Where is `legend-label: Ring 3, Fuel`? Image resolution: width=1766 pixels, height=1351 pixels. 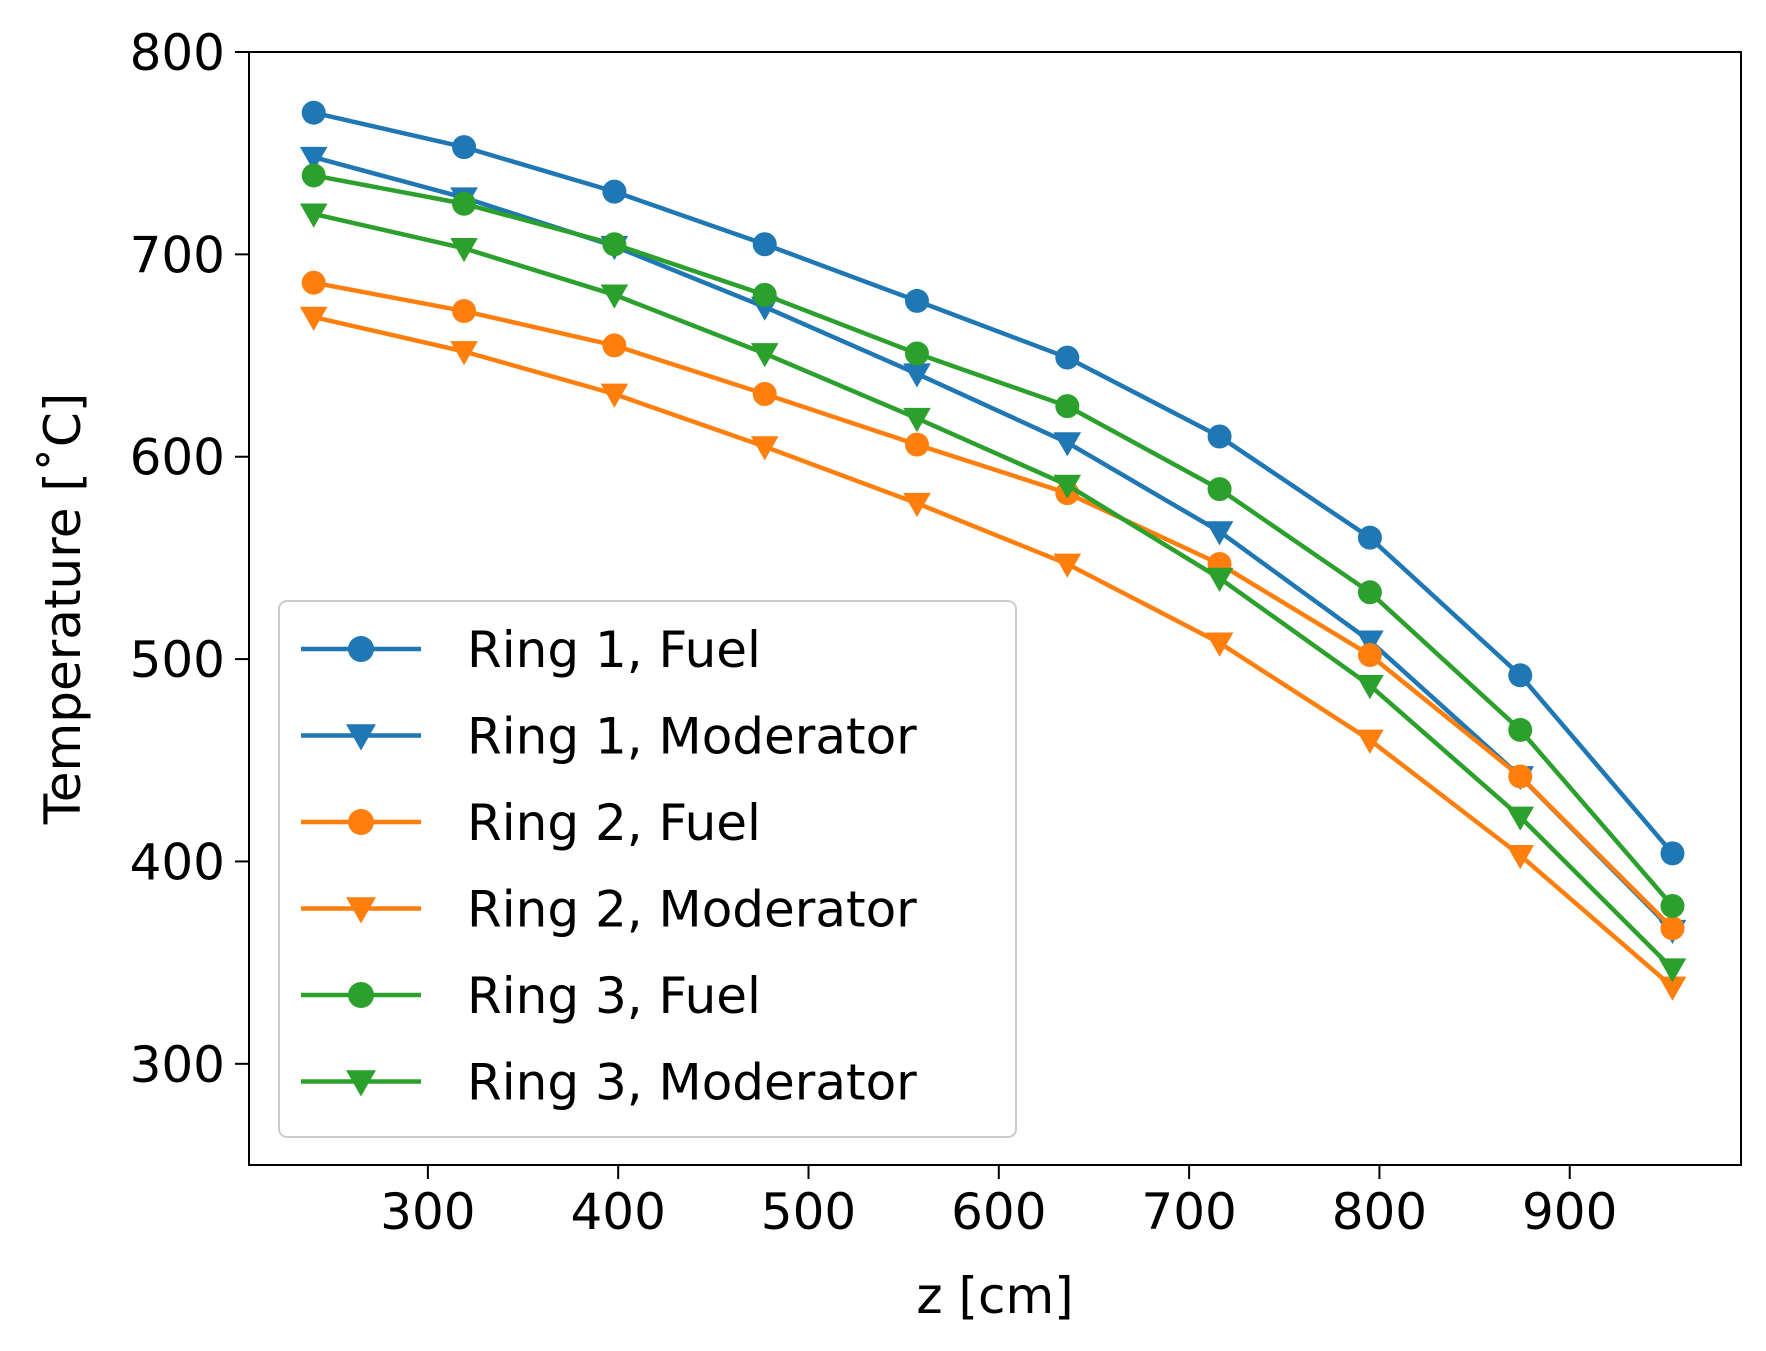
legend-label: Ring 3, Fuel is located at coordinates (614, 996).